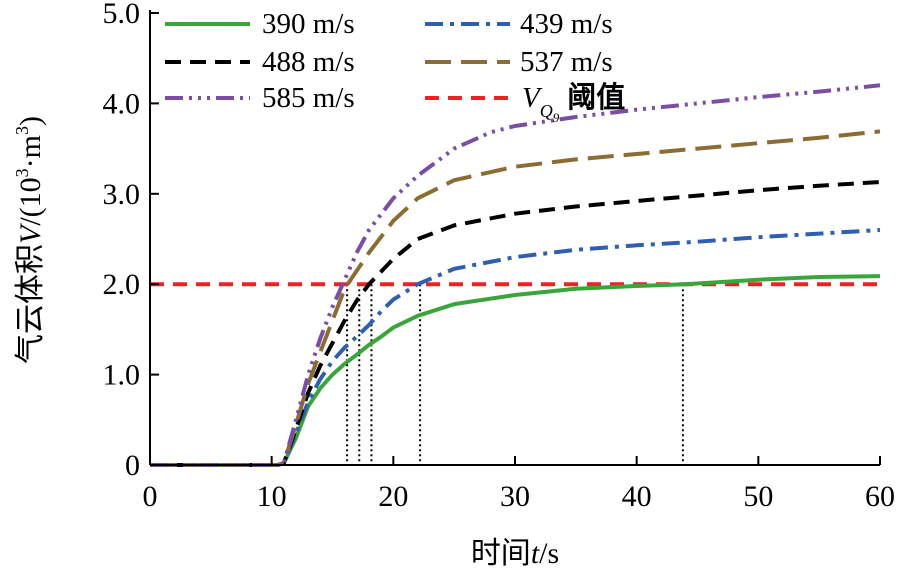 This screenshot has height=573, width=900. I want to click on y-axis-title-exp: 3, so click(22, 172).